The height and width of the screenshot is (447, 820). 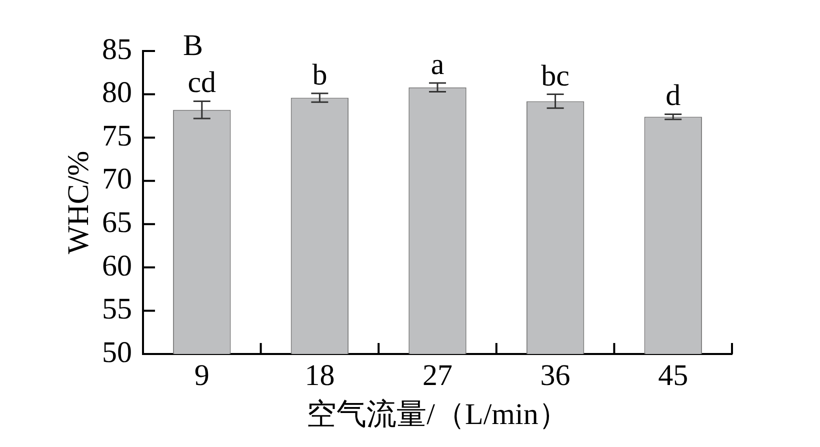 What do you see at coordinates (117, 309) in the screenshot?
I see `y-tick-label: 55` at bounding box center [117, 309].